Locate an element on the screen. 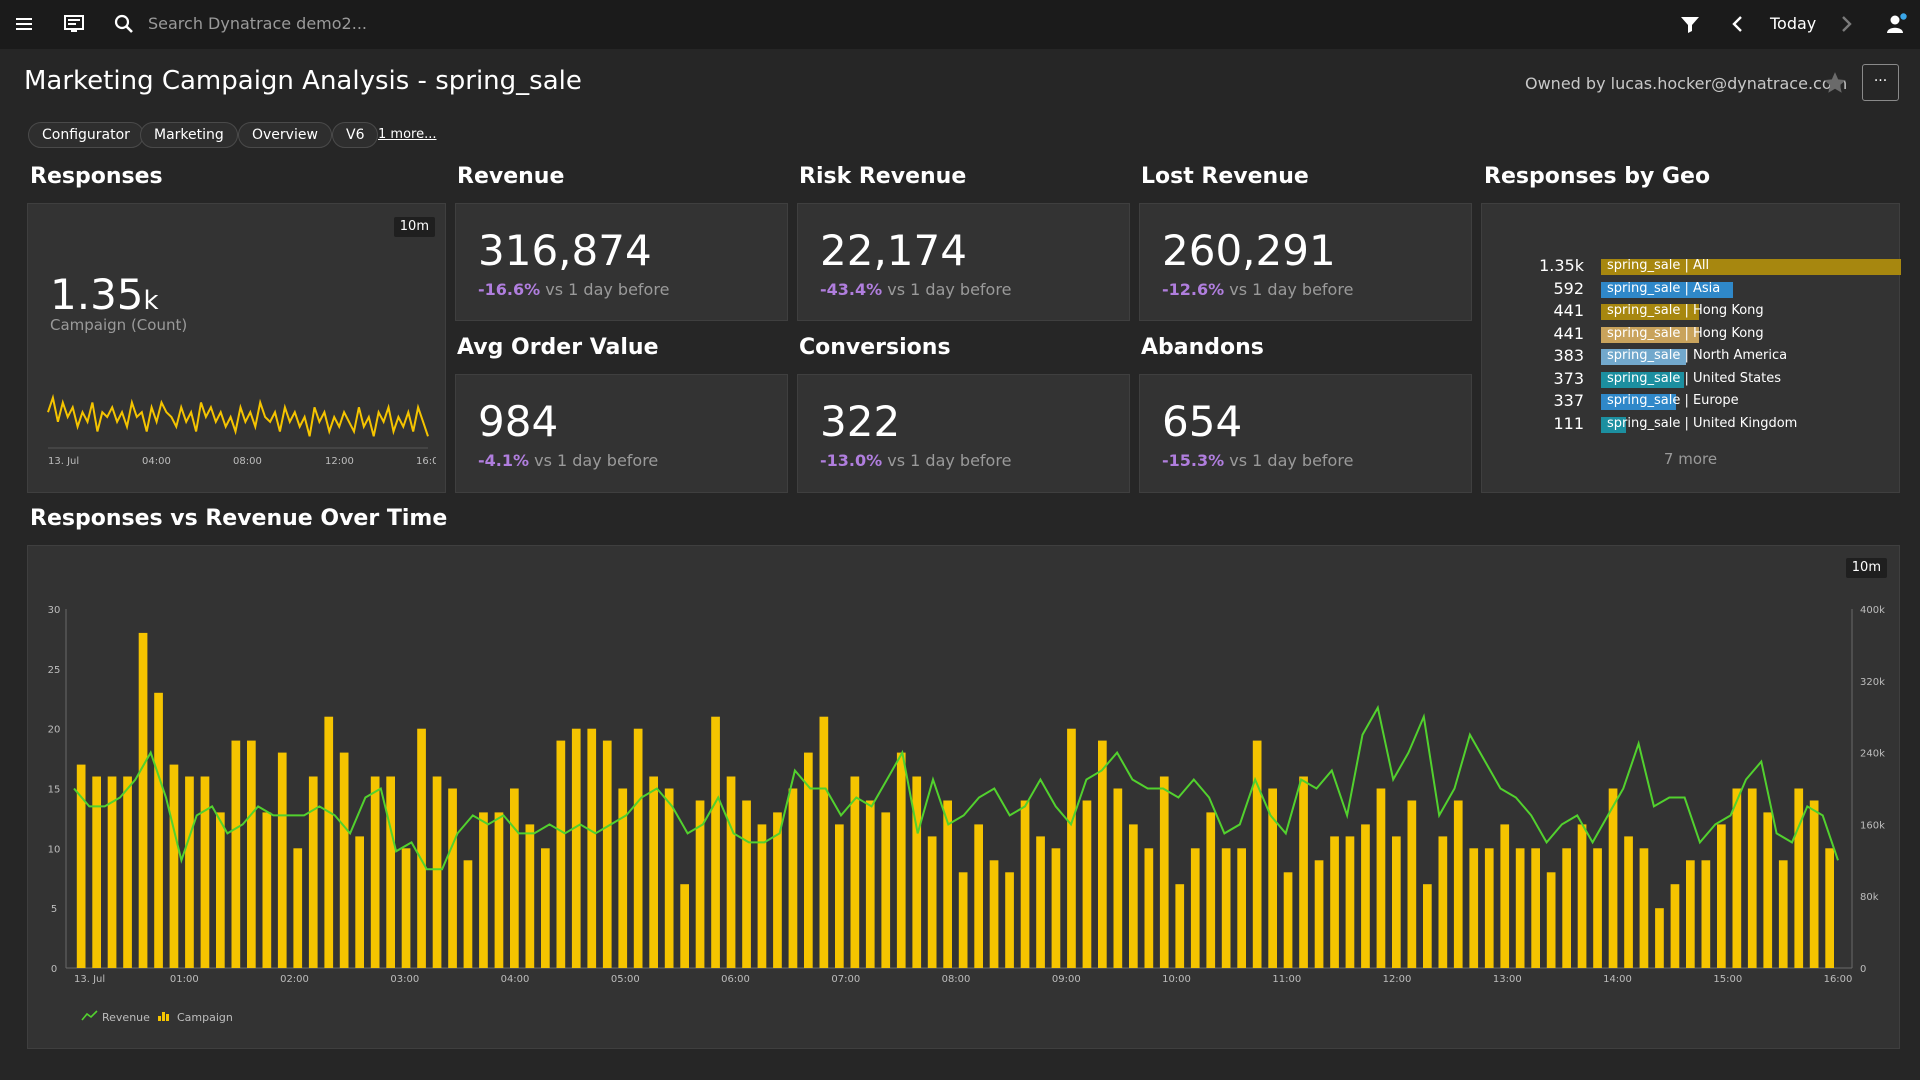 The width and height of the screenshot is (1920, 1080). revenue-series-line is located at coordinates (956, 787).